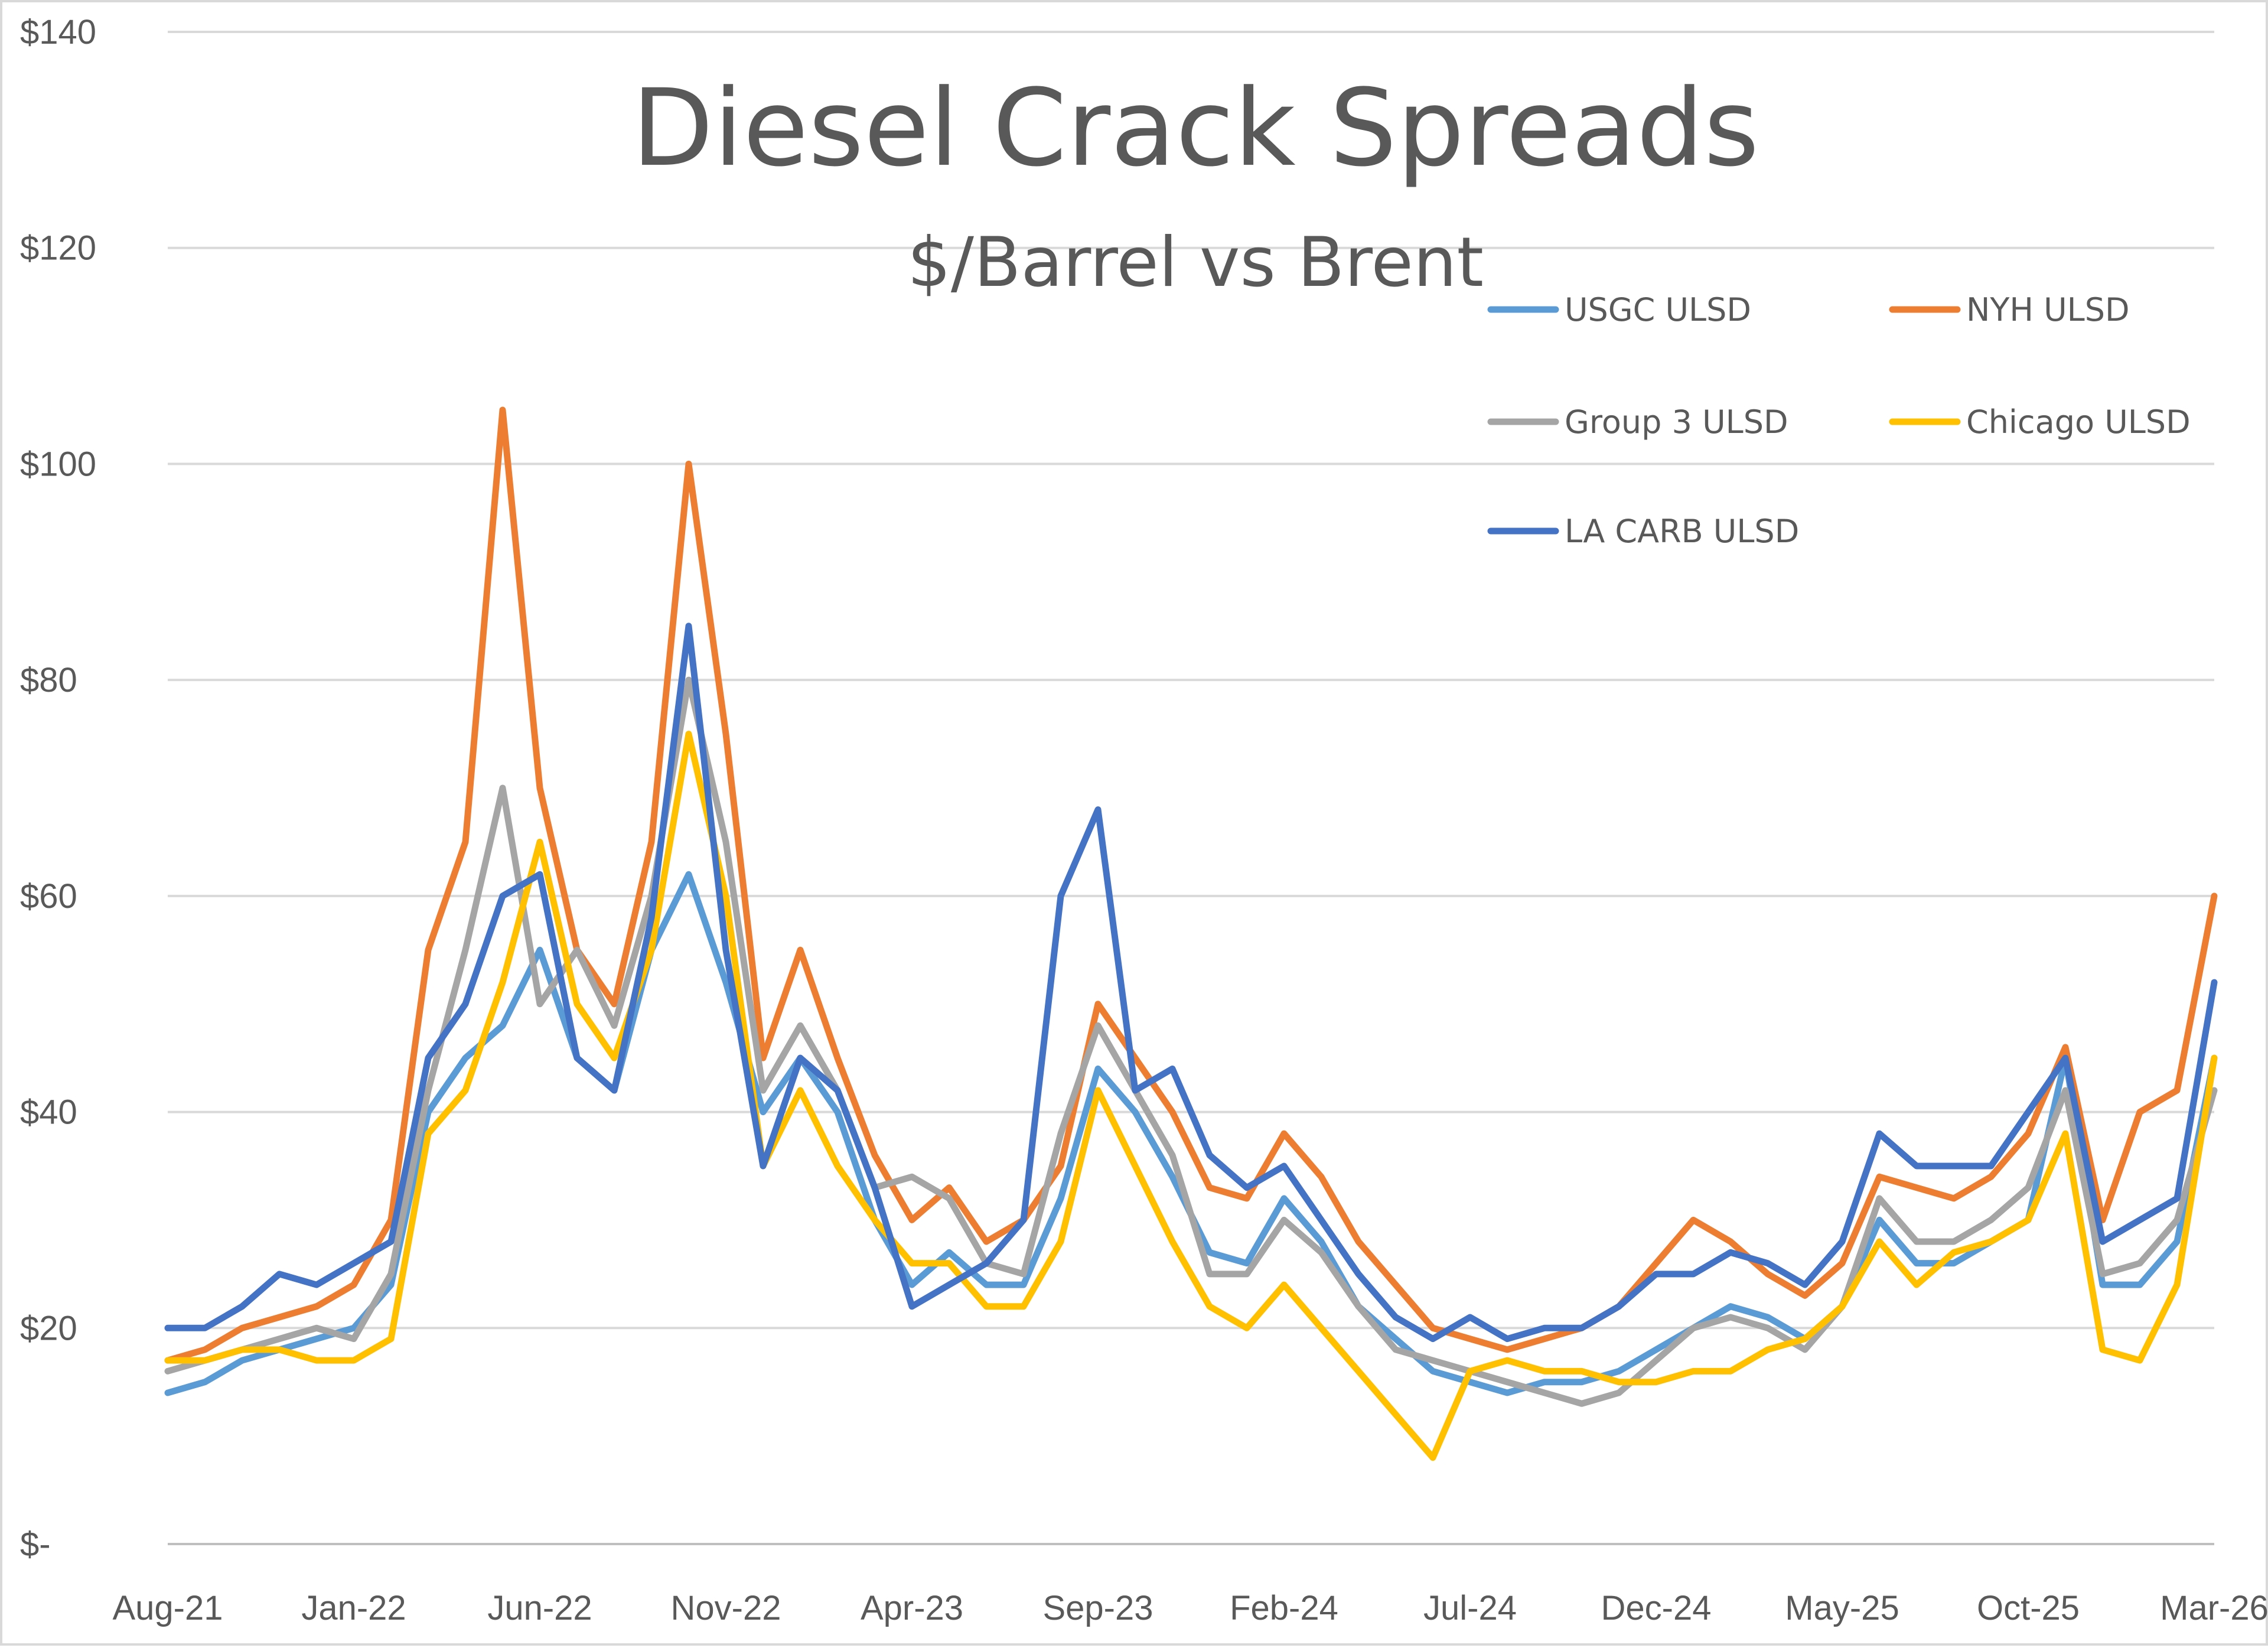 The image size is (2268, 1648). I want to click on x-tick-label: Oct-25, so click(2028, 1608).